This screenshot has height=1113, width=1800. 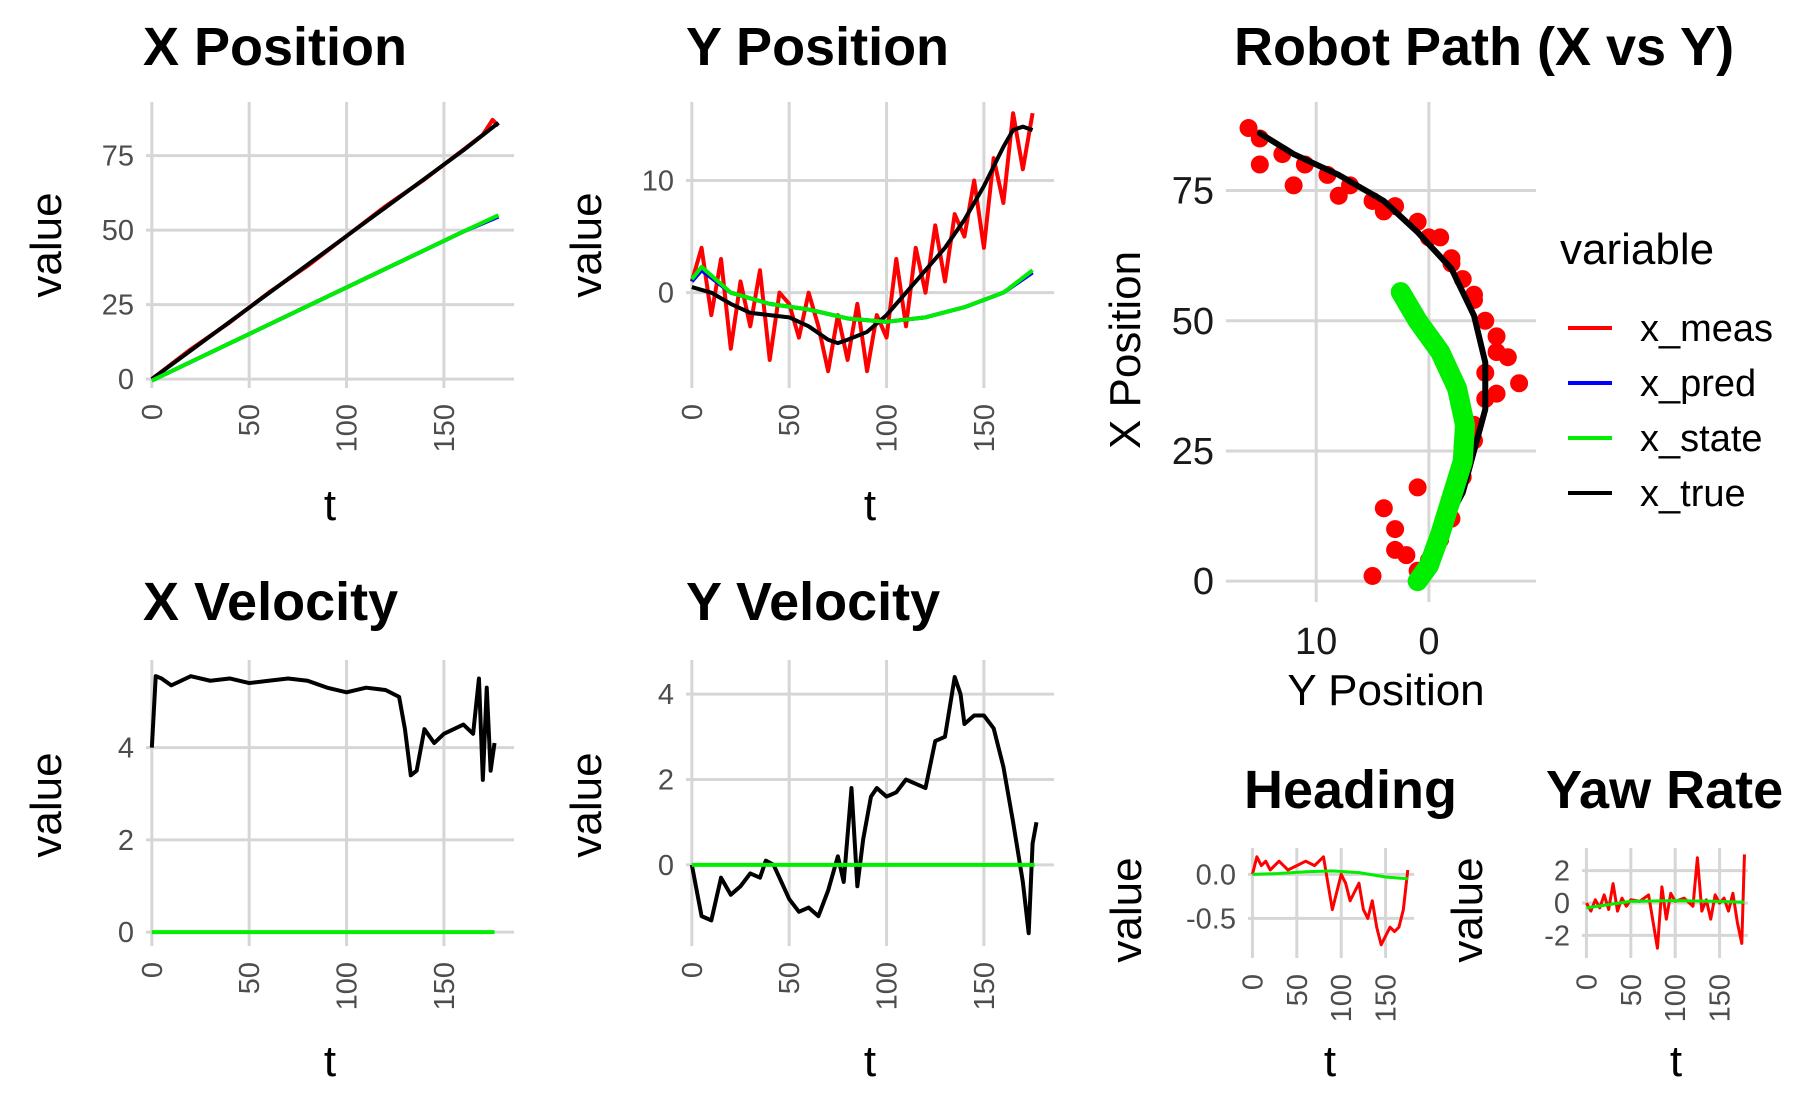 I want to click on title-robot-path: Robot Path (X vs Y), so click(x=1484, y=47).